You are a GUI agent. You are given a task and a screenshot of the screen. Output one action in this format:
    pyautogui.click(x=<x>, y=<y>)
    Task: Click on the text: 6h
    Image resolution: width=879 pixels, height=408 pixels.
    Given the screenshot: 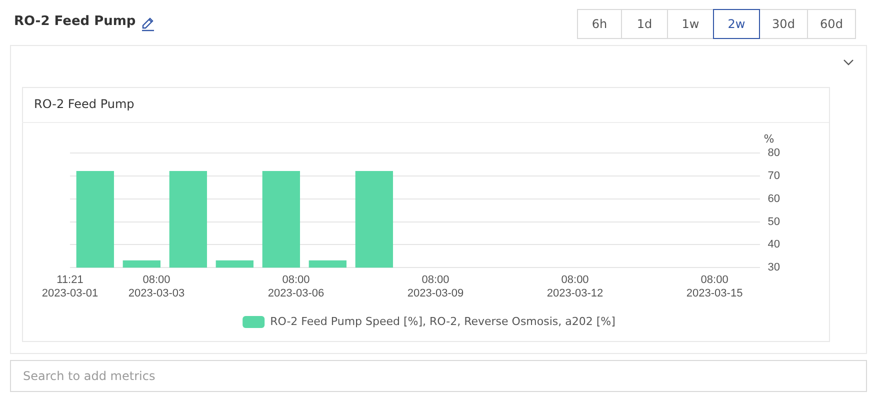 What is the action you would take?
    pyautogui.click(x=599, y=24)
    